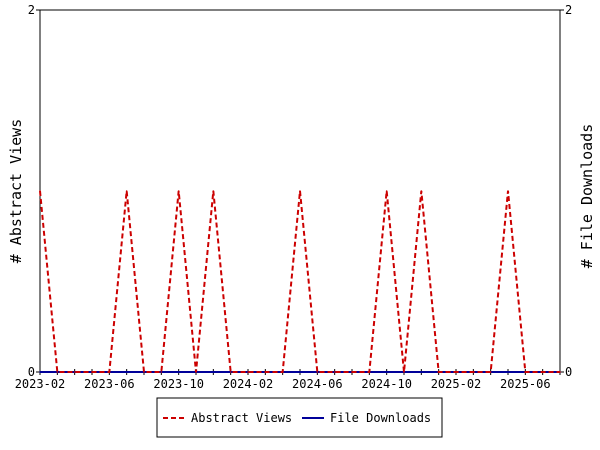  Describe the element at coordinates (241, 418) in the screenshot. I see `legend-label-abstract-views: Abstract Views` at that location.